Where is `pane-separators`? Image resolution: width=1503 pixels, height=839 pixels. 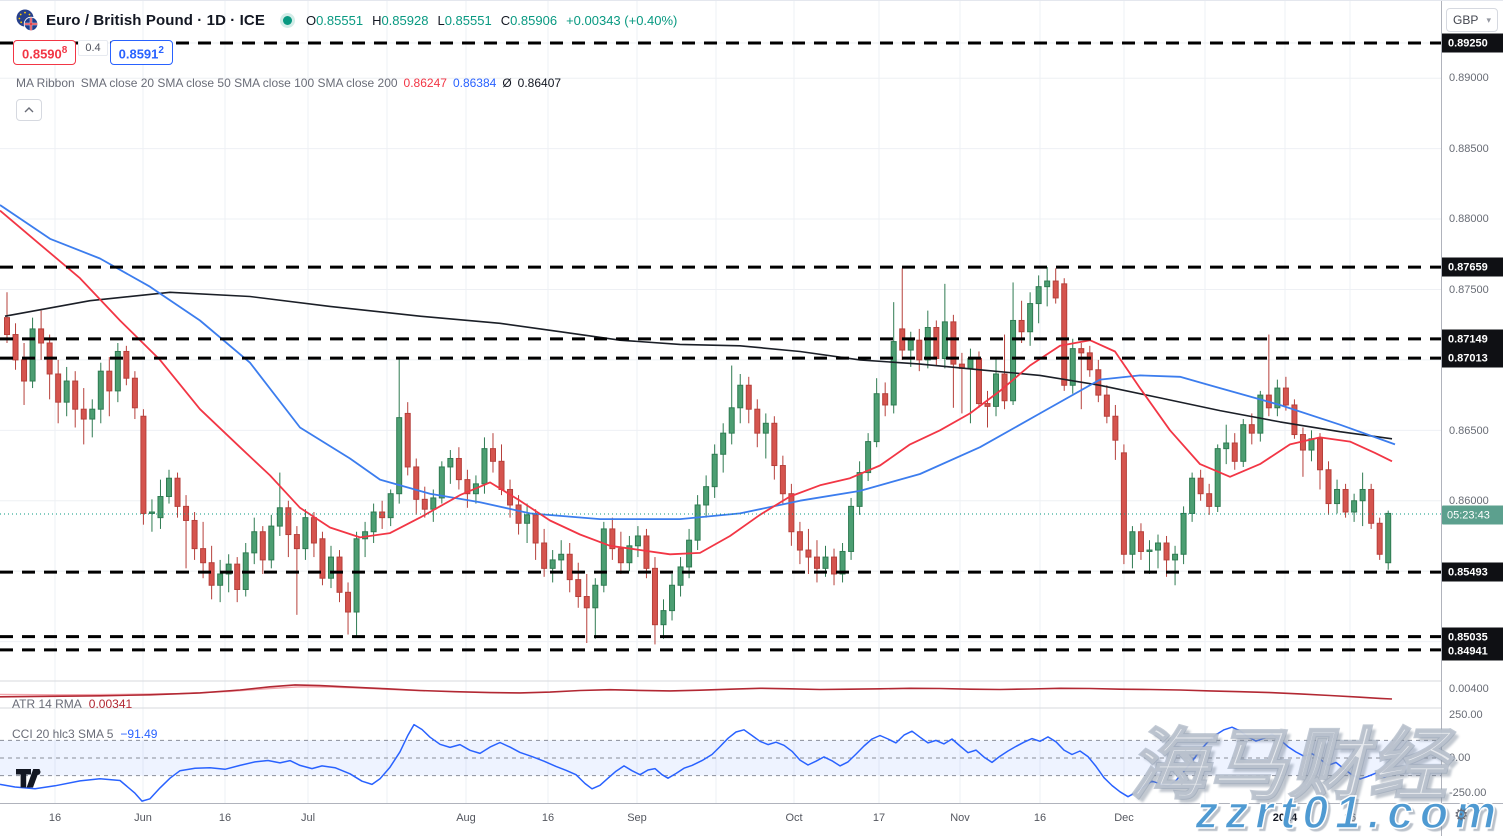 pane-separators is located at coordinates (720, 694).